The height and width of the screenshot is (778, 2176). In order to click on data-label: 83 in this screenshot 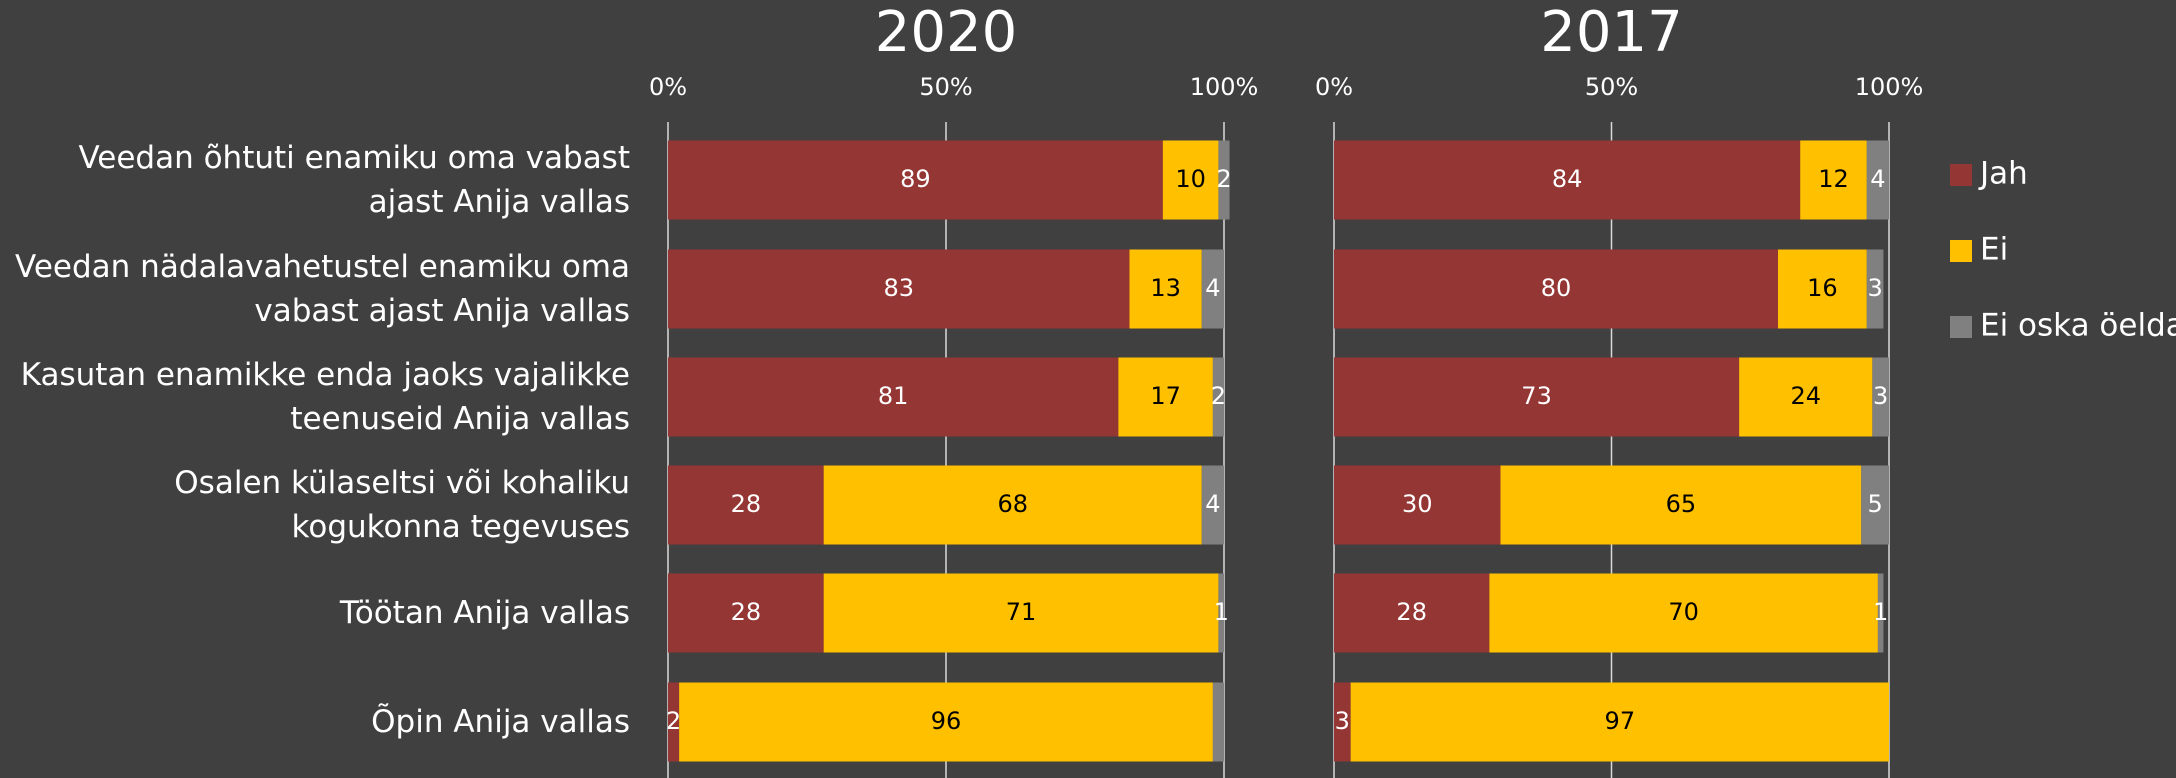, I will do `click(898, 288)`.